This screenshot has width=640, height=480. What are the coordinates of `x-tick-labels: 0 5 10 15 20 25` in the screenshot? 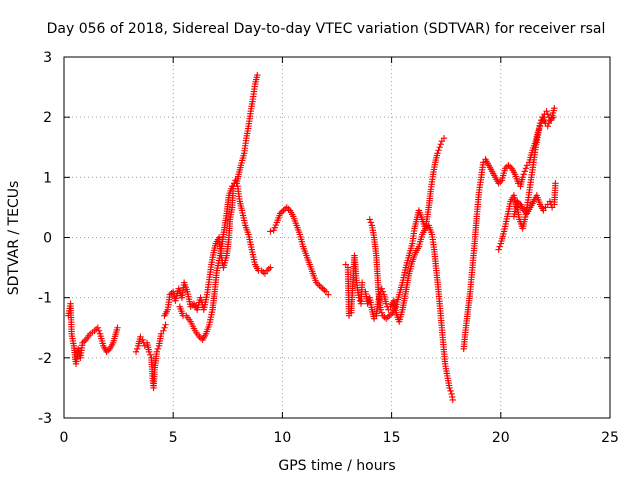 It's located at (339, 438).